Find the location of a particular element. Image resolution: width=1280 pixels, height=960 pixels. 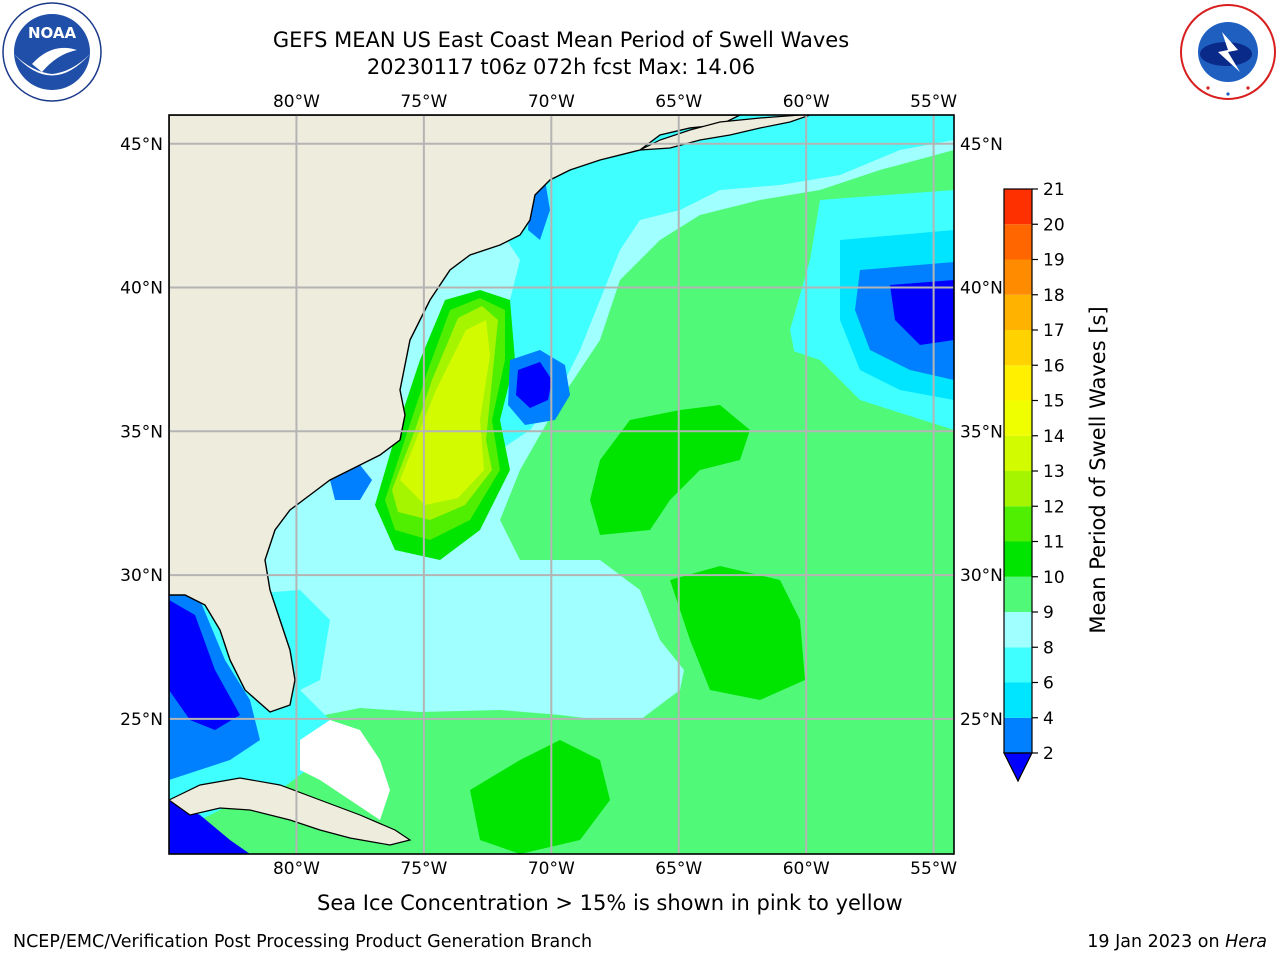

colorbar: 2 4 6 8 9 10 11 12 13 14 15 16 17 18 19 20 21 is located at coordinates (1034, 481).